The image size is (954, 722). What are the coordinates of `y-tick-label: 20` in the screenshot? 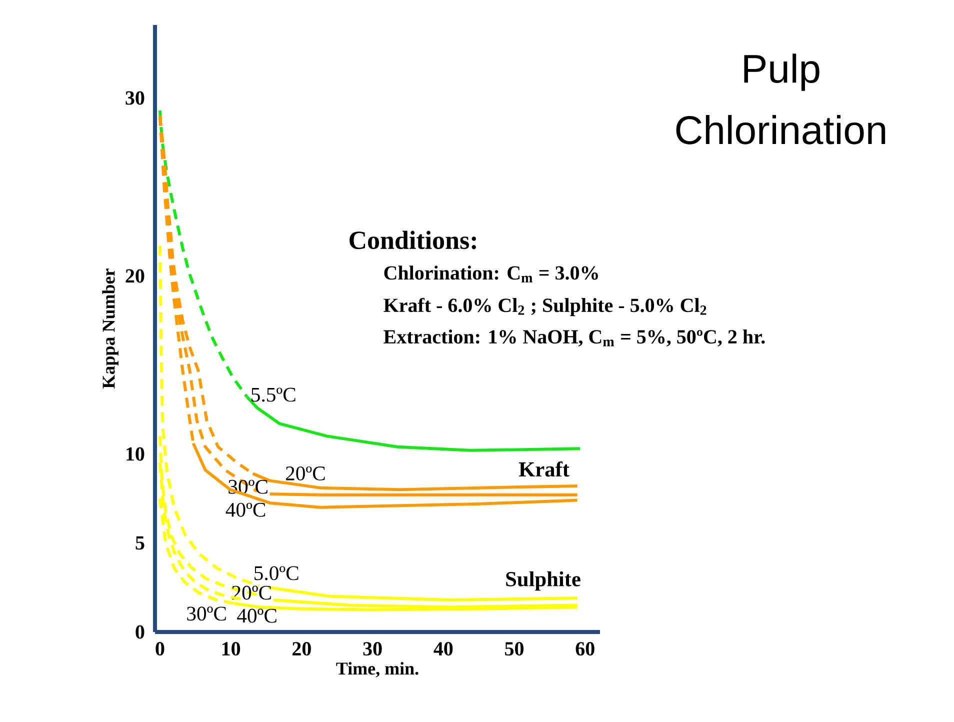 It's located at (135, 276).